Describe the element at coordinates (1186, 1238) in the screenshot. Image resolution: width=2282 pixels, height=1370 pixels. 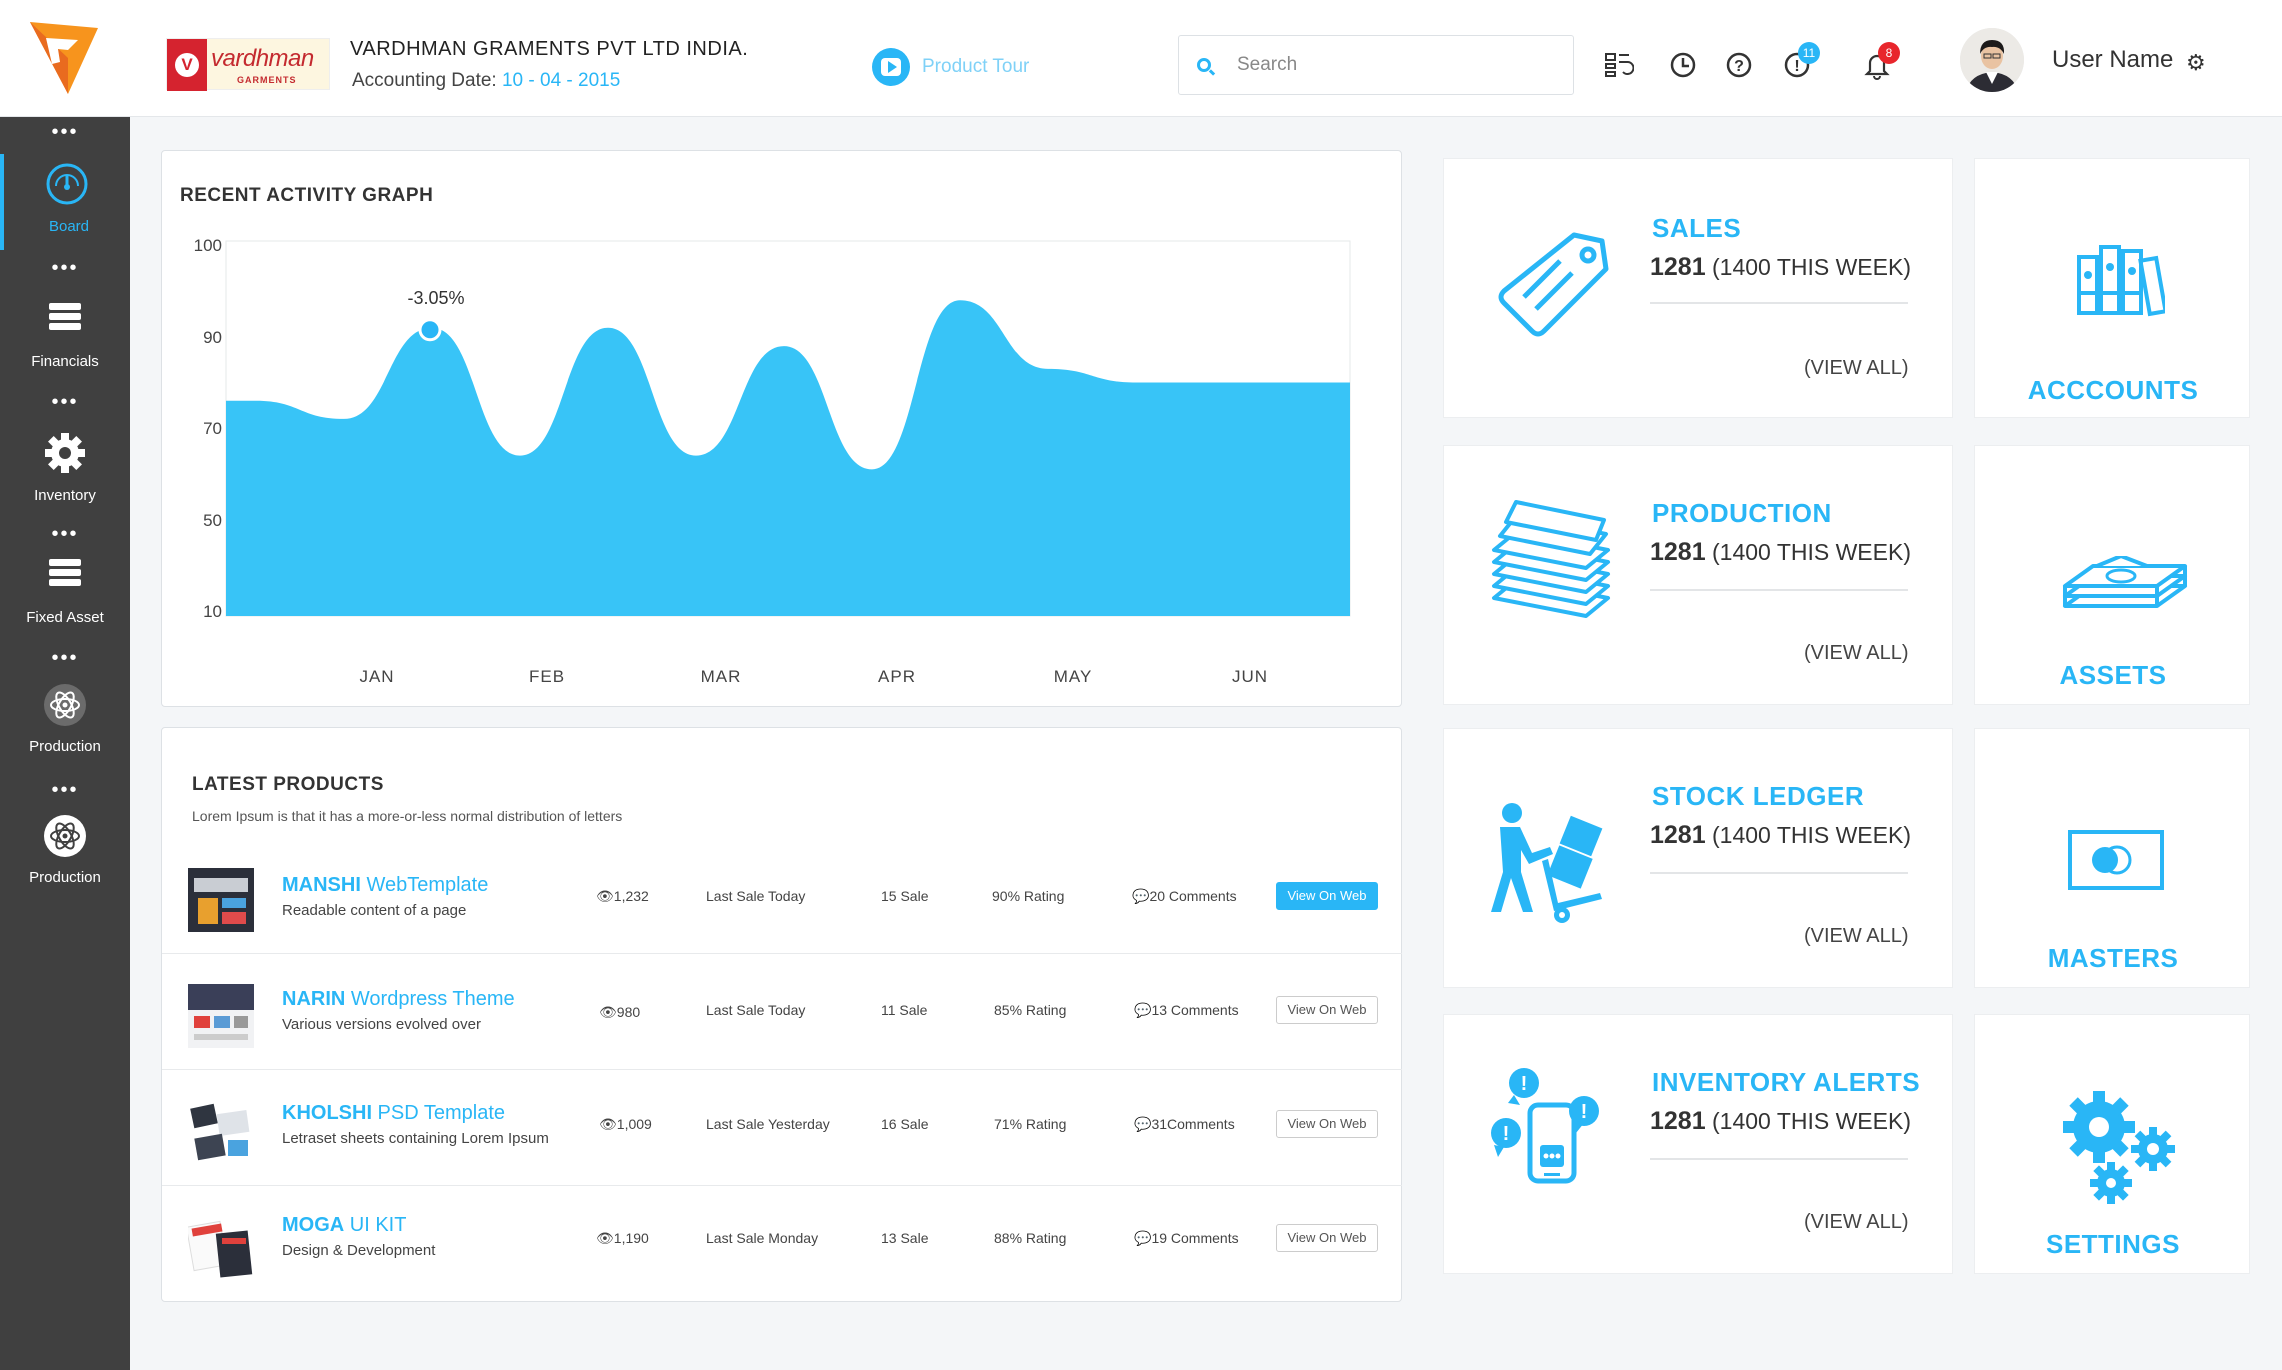
I see `comments-count: 💬19 Comments` at that location.